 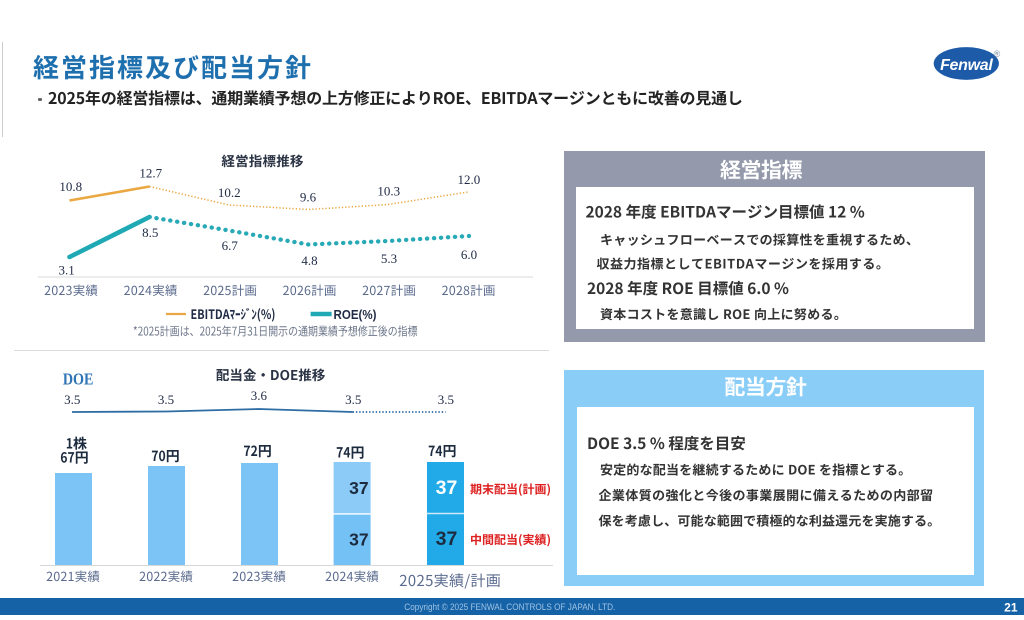 What do you see at coordinates (389, 258) in the screenshot?
I see `svg-text: 5.3` at bounding box center [389, 258].